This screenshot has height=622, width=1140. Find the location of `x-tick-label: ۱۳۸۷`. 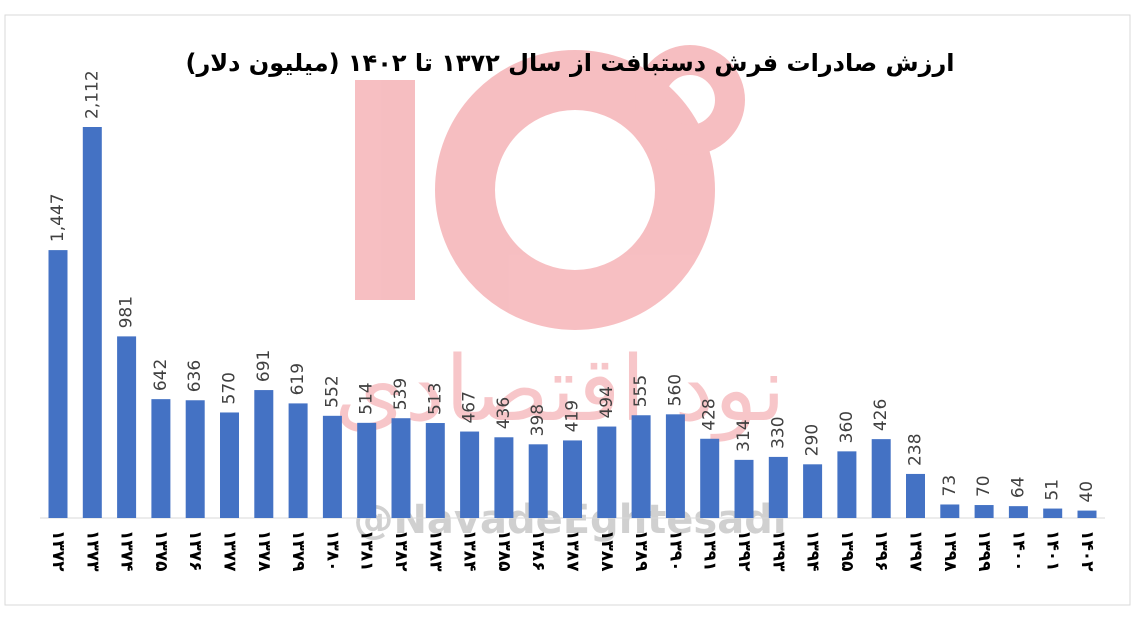

x-tick-label: ۱۳۸۷ is located at coordinates (573, 551).